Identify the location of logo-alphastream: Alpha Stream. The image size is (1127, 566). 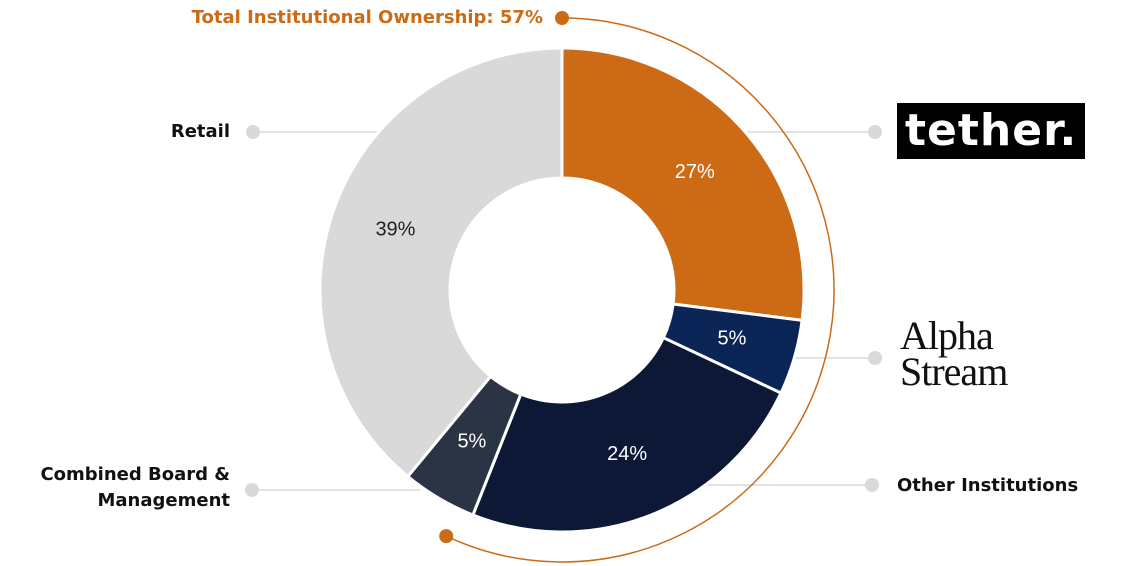
(954, 353).